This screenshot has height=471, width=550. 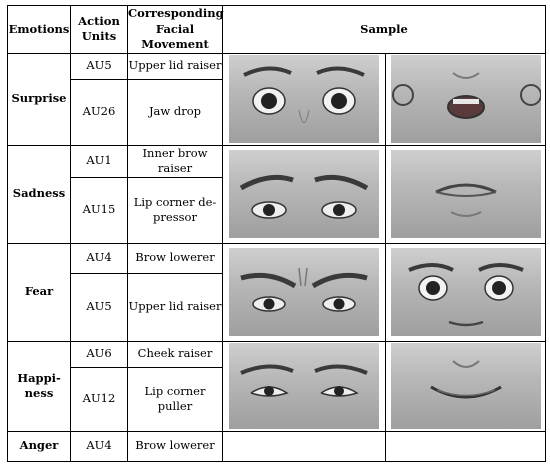 I want to click on sample-surprise-mouth, so click(x=465, y=99).